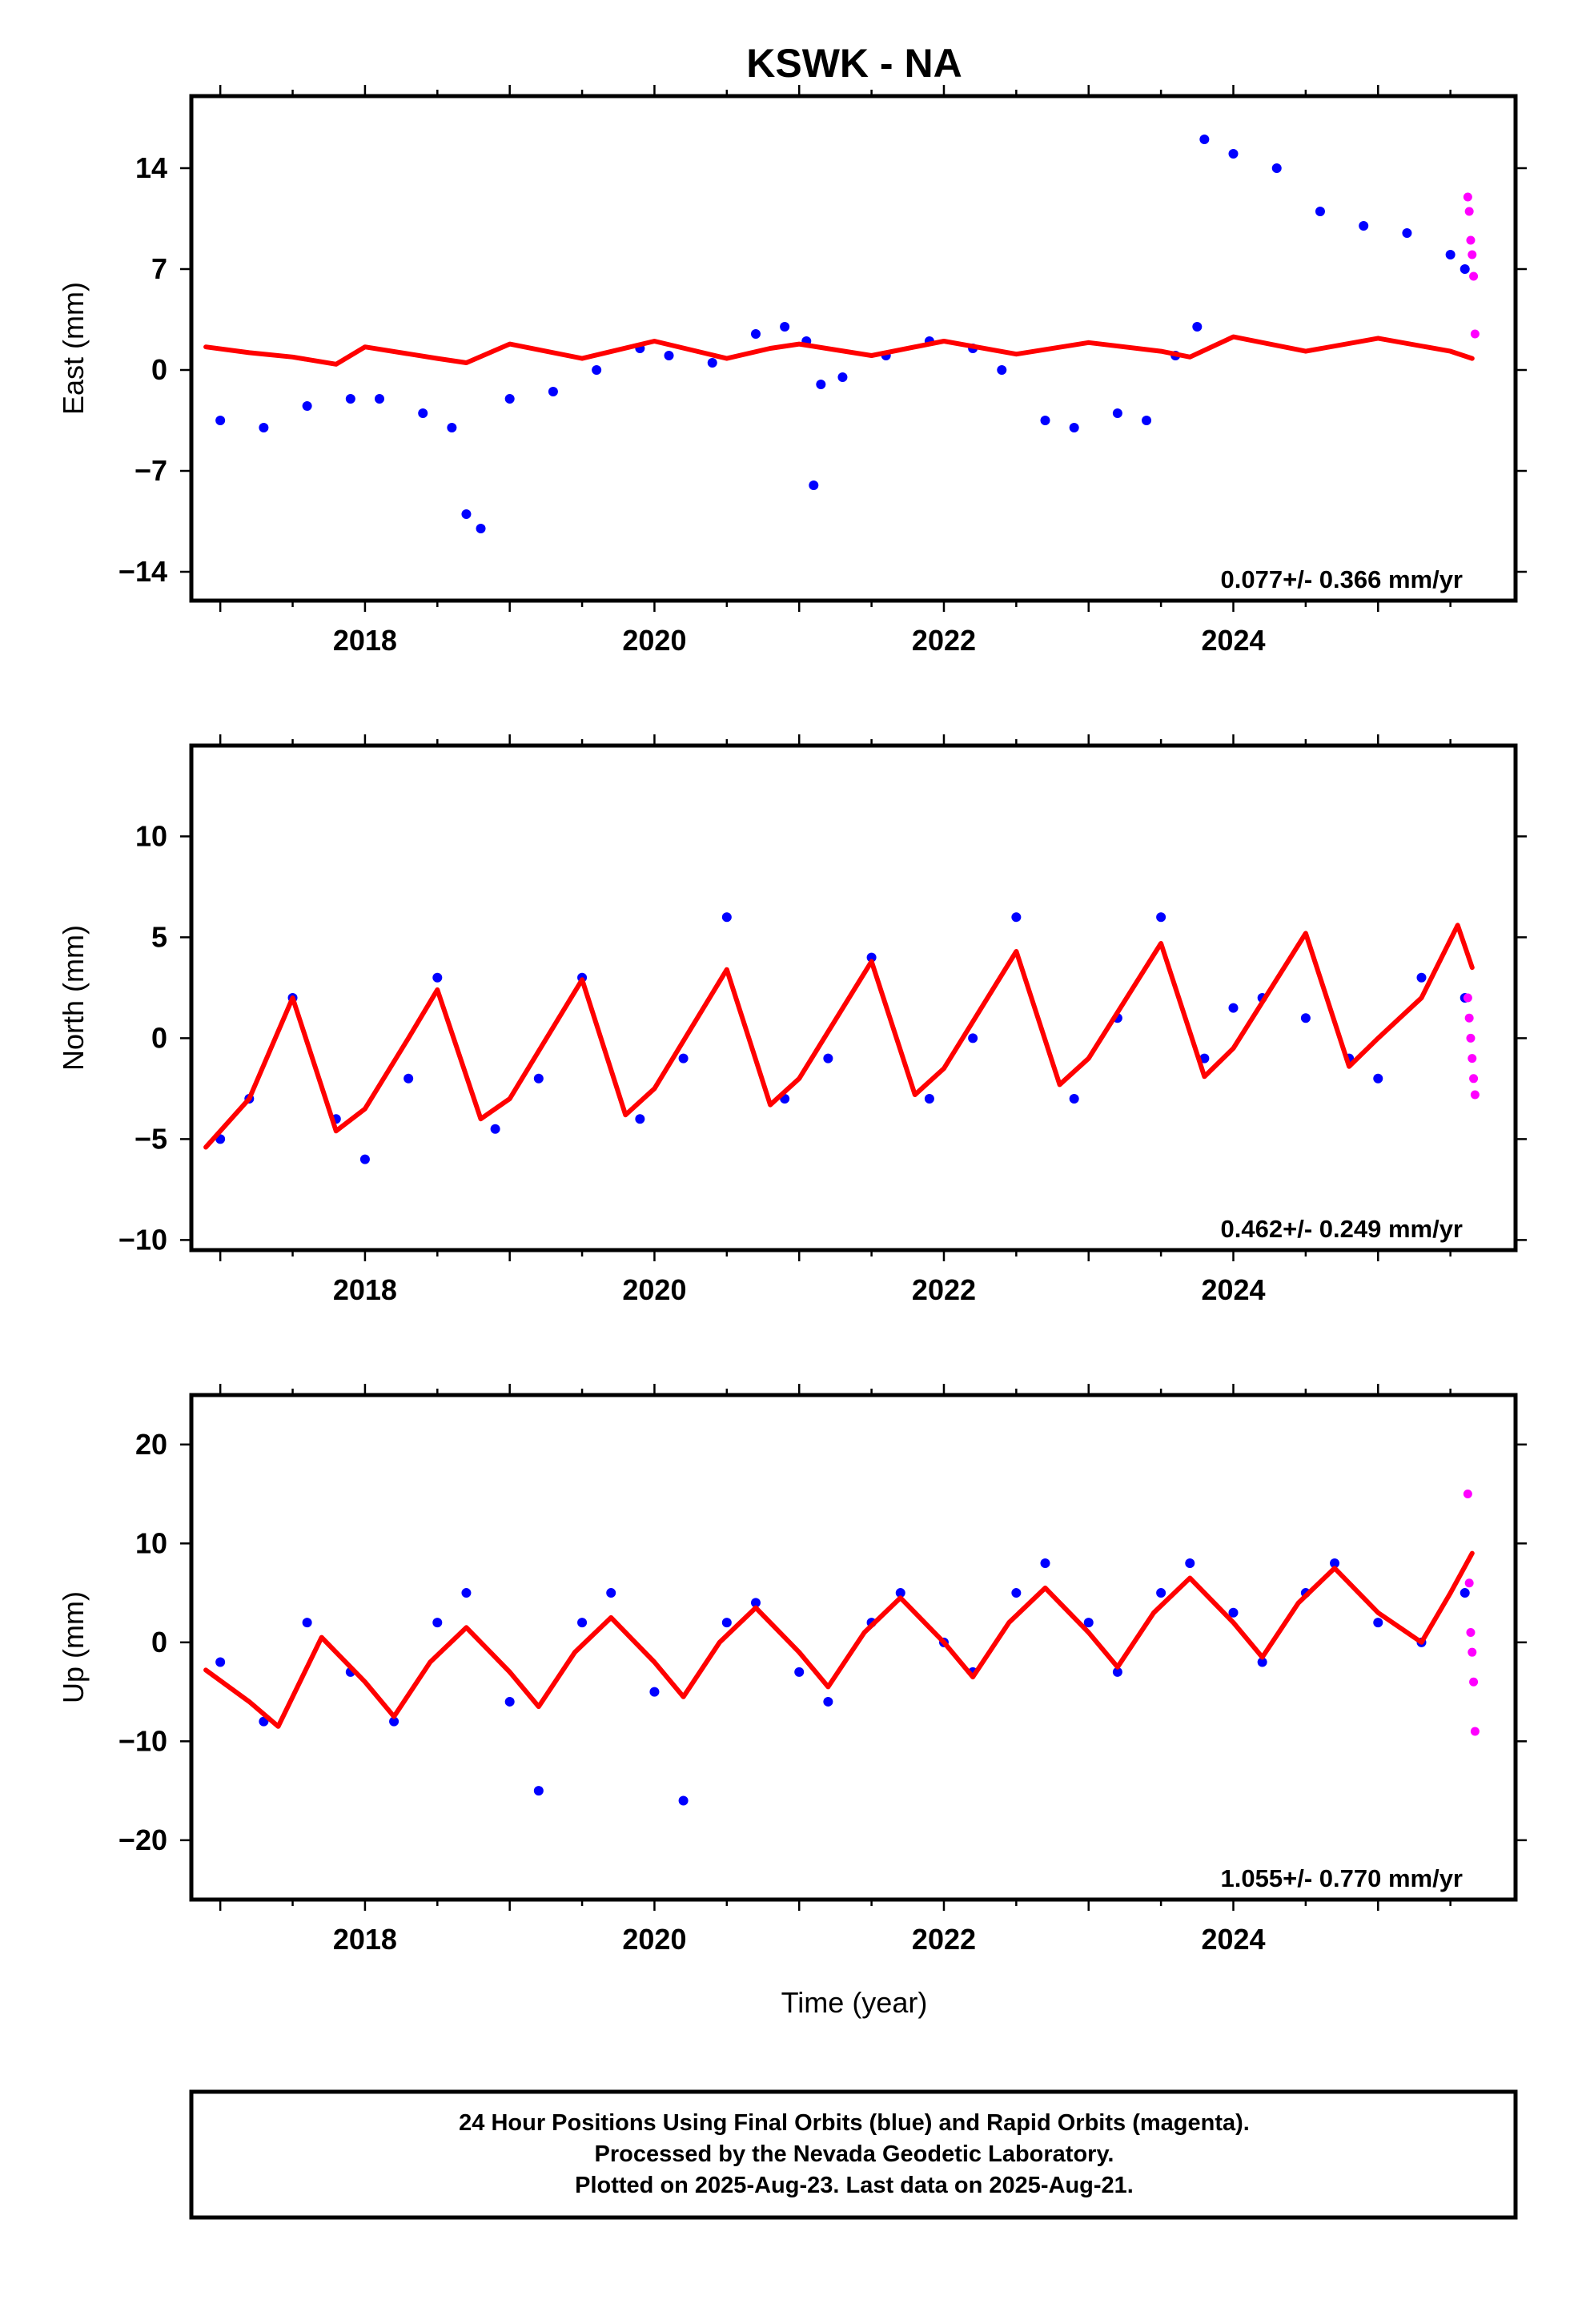 The image size is (1582, 2324). What do you see at coordinates (151, 1138) in the screenshot?
I see `y-tick-label: −5` at bounding box center [151, 1138].